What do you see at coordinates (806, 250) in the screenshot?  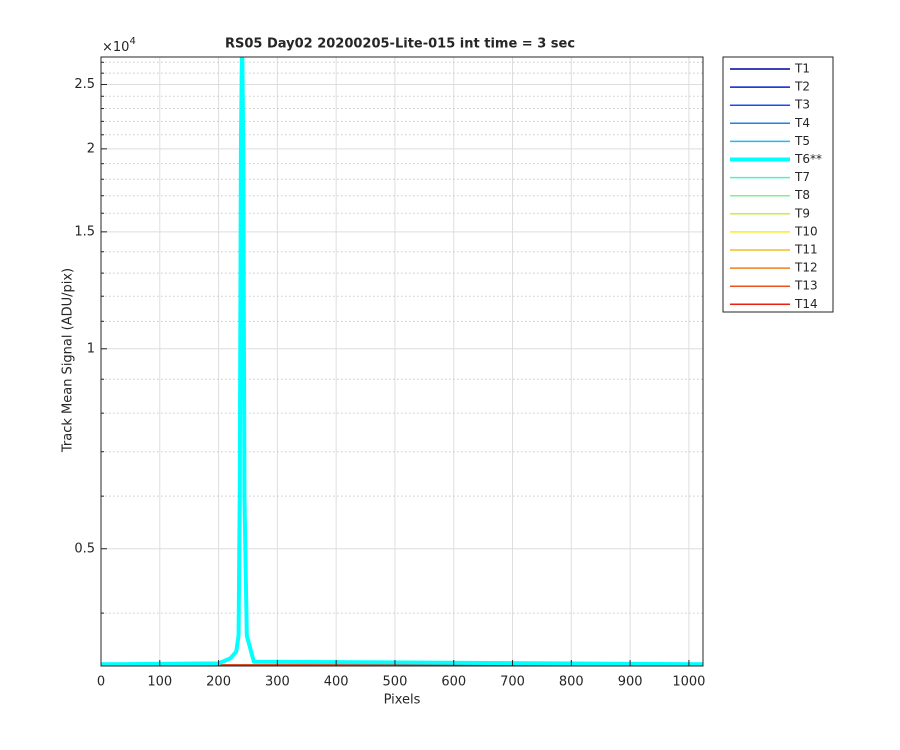 I see `legend-label: T11` at bounding box center [806, 250].